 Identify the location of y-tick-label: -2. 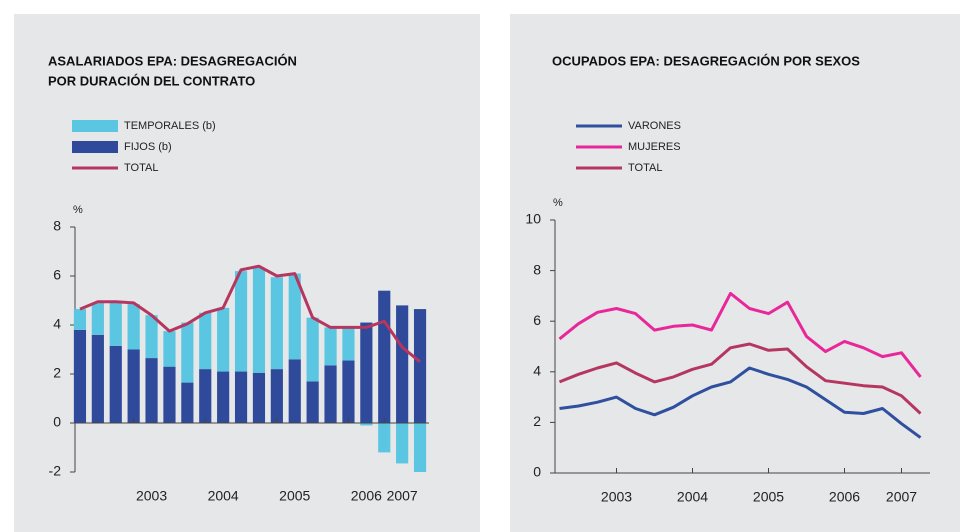
(55, 471).